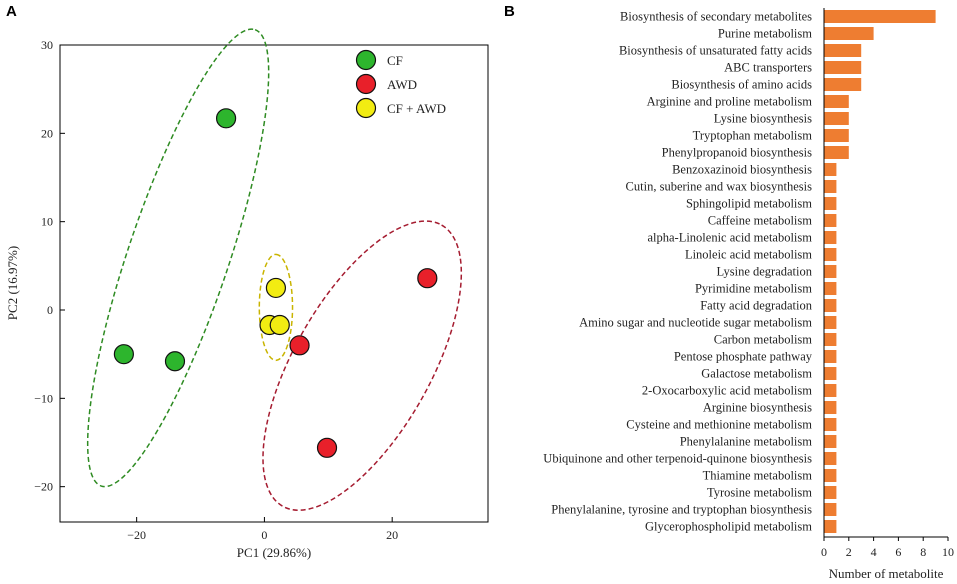 Image resolution: width=957 pixels, height=584 pixels. What do you see at coordinates (47, 222) in the screenshot?
I see `y-tick-label: 10` at bounding box center [47, 222].